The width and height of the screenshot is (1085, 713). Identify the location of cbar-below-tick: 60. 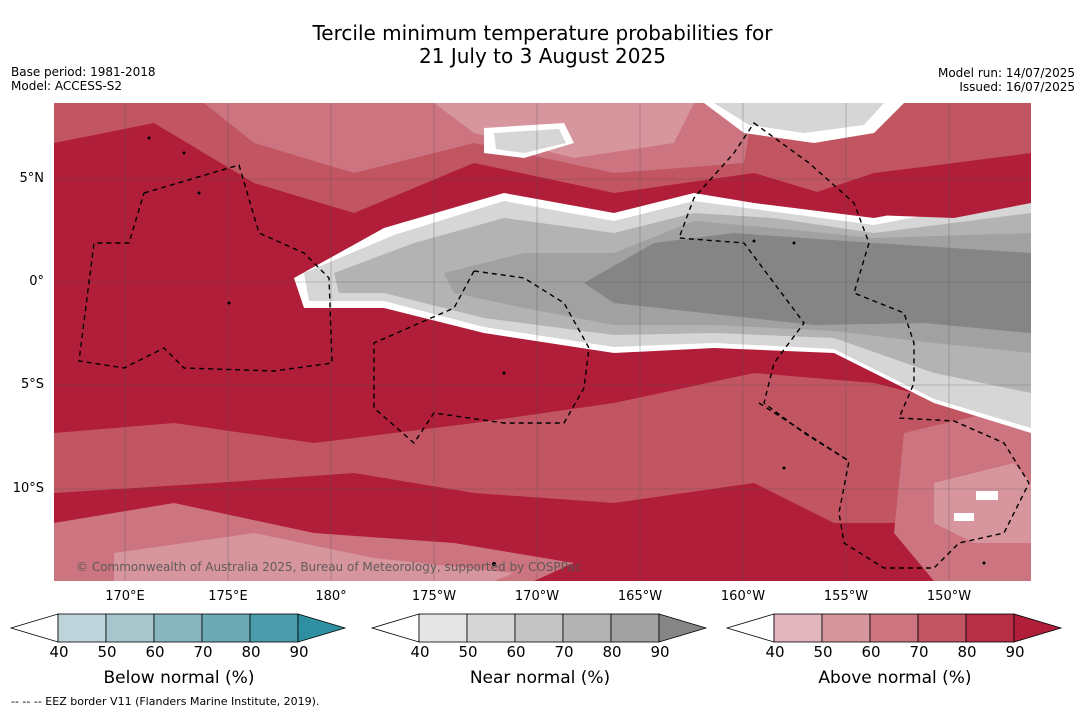
(155, 652).